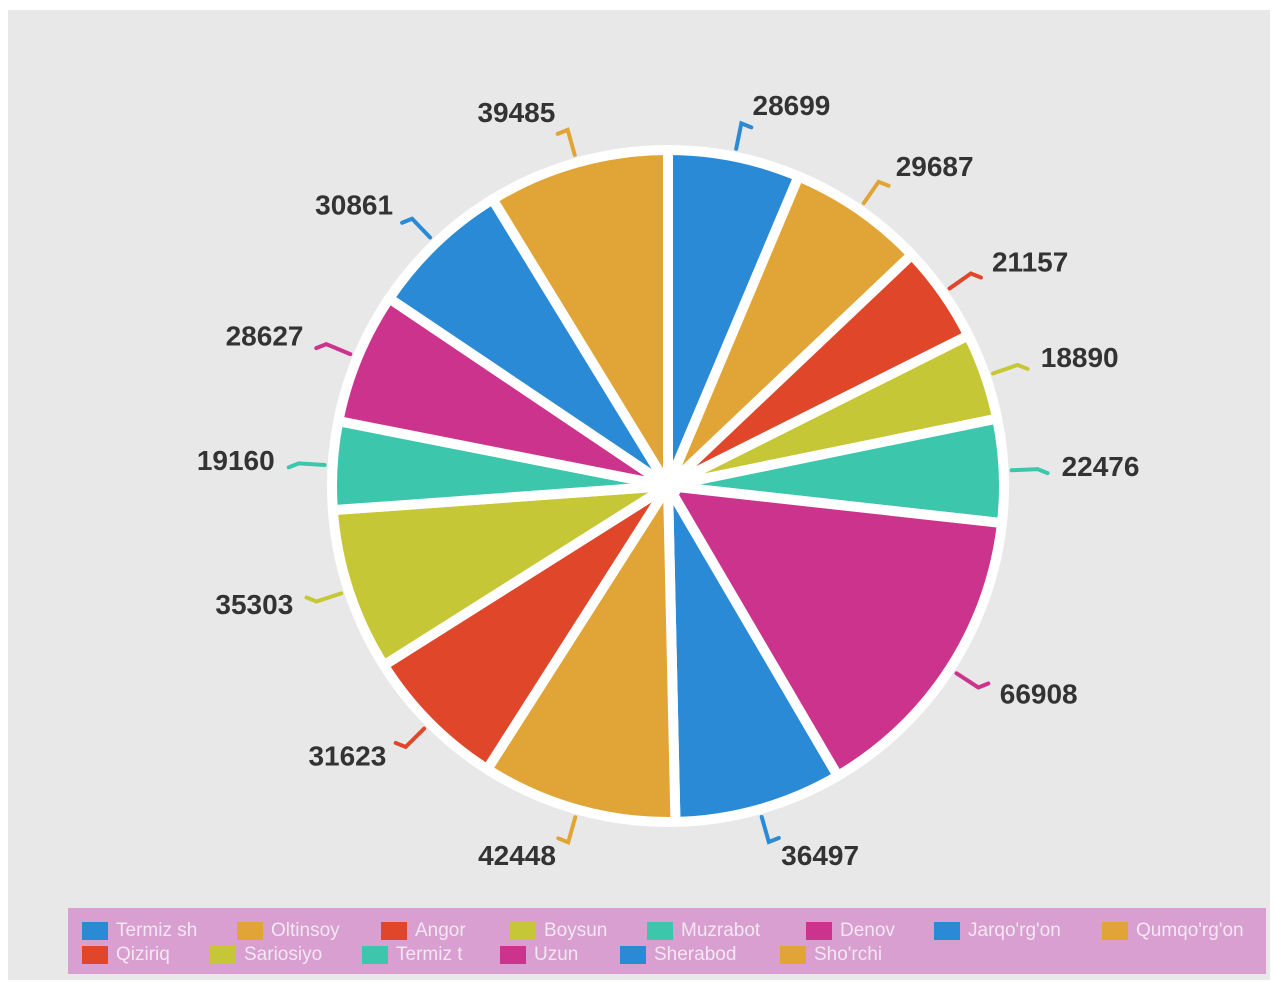 This screenshot has height=984, width=1274. I want to click on value-label: 35303, so click(254, 604).